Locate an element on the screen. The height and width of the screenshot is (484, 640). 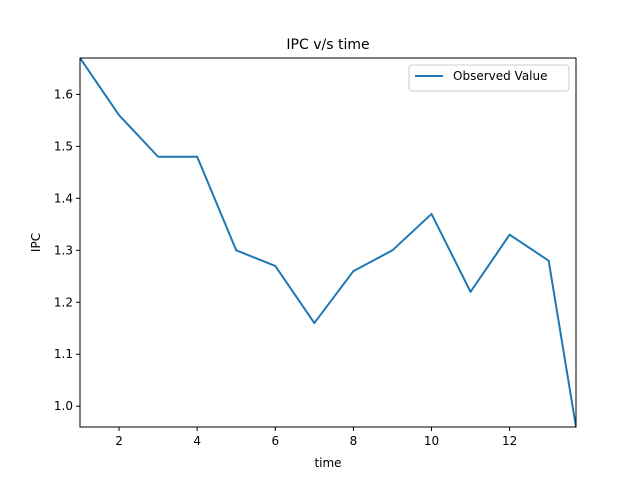
legend-box is located at coordinates (489, 78).